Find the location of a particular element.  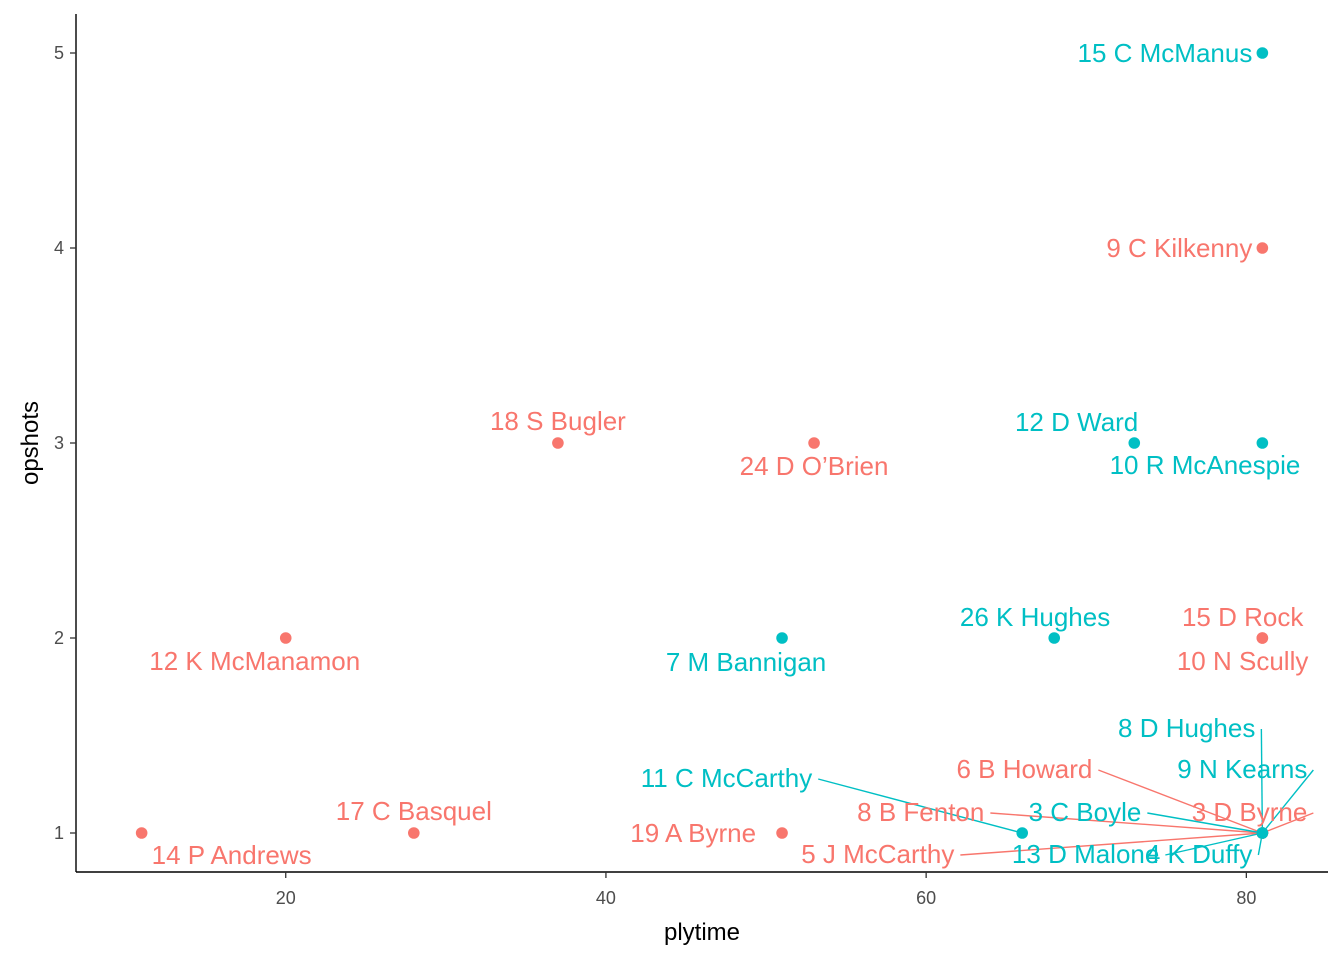

x-tick-label: 80 is located at coordinates (1246, 898).